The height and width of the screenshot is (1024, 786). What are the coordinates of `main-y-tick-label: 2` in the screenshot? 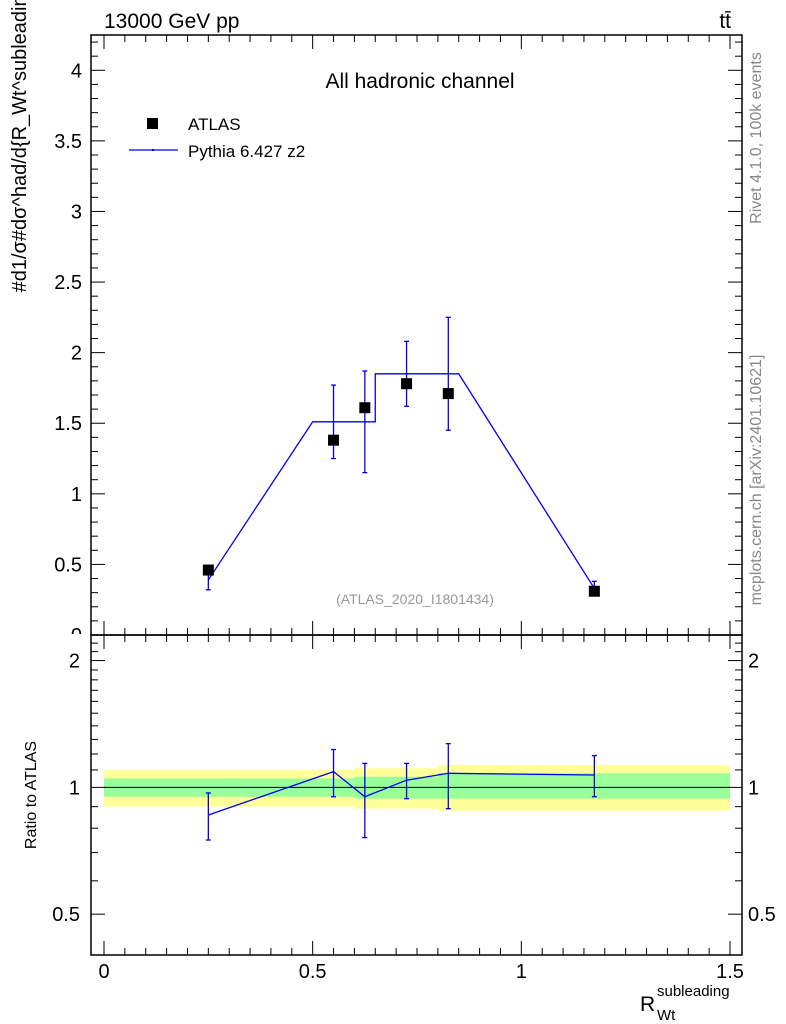 It's located at (76, 354).